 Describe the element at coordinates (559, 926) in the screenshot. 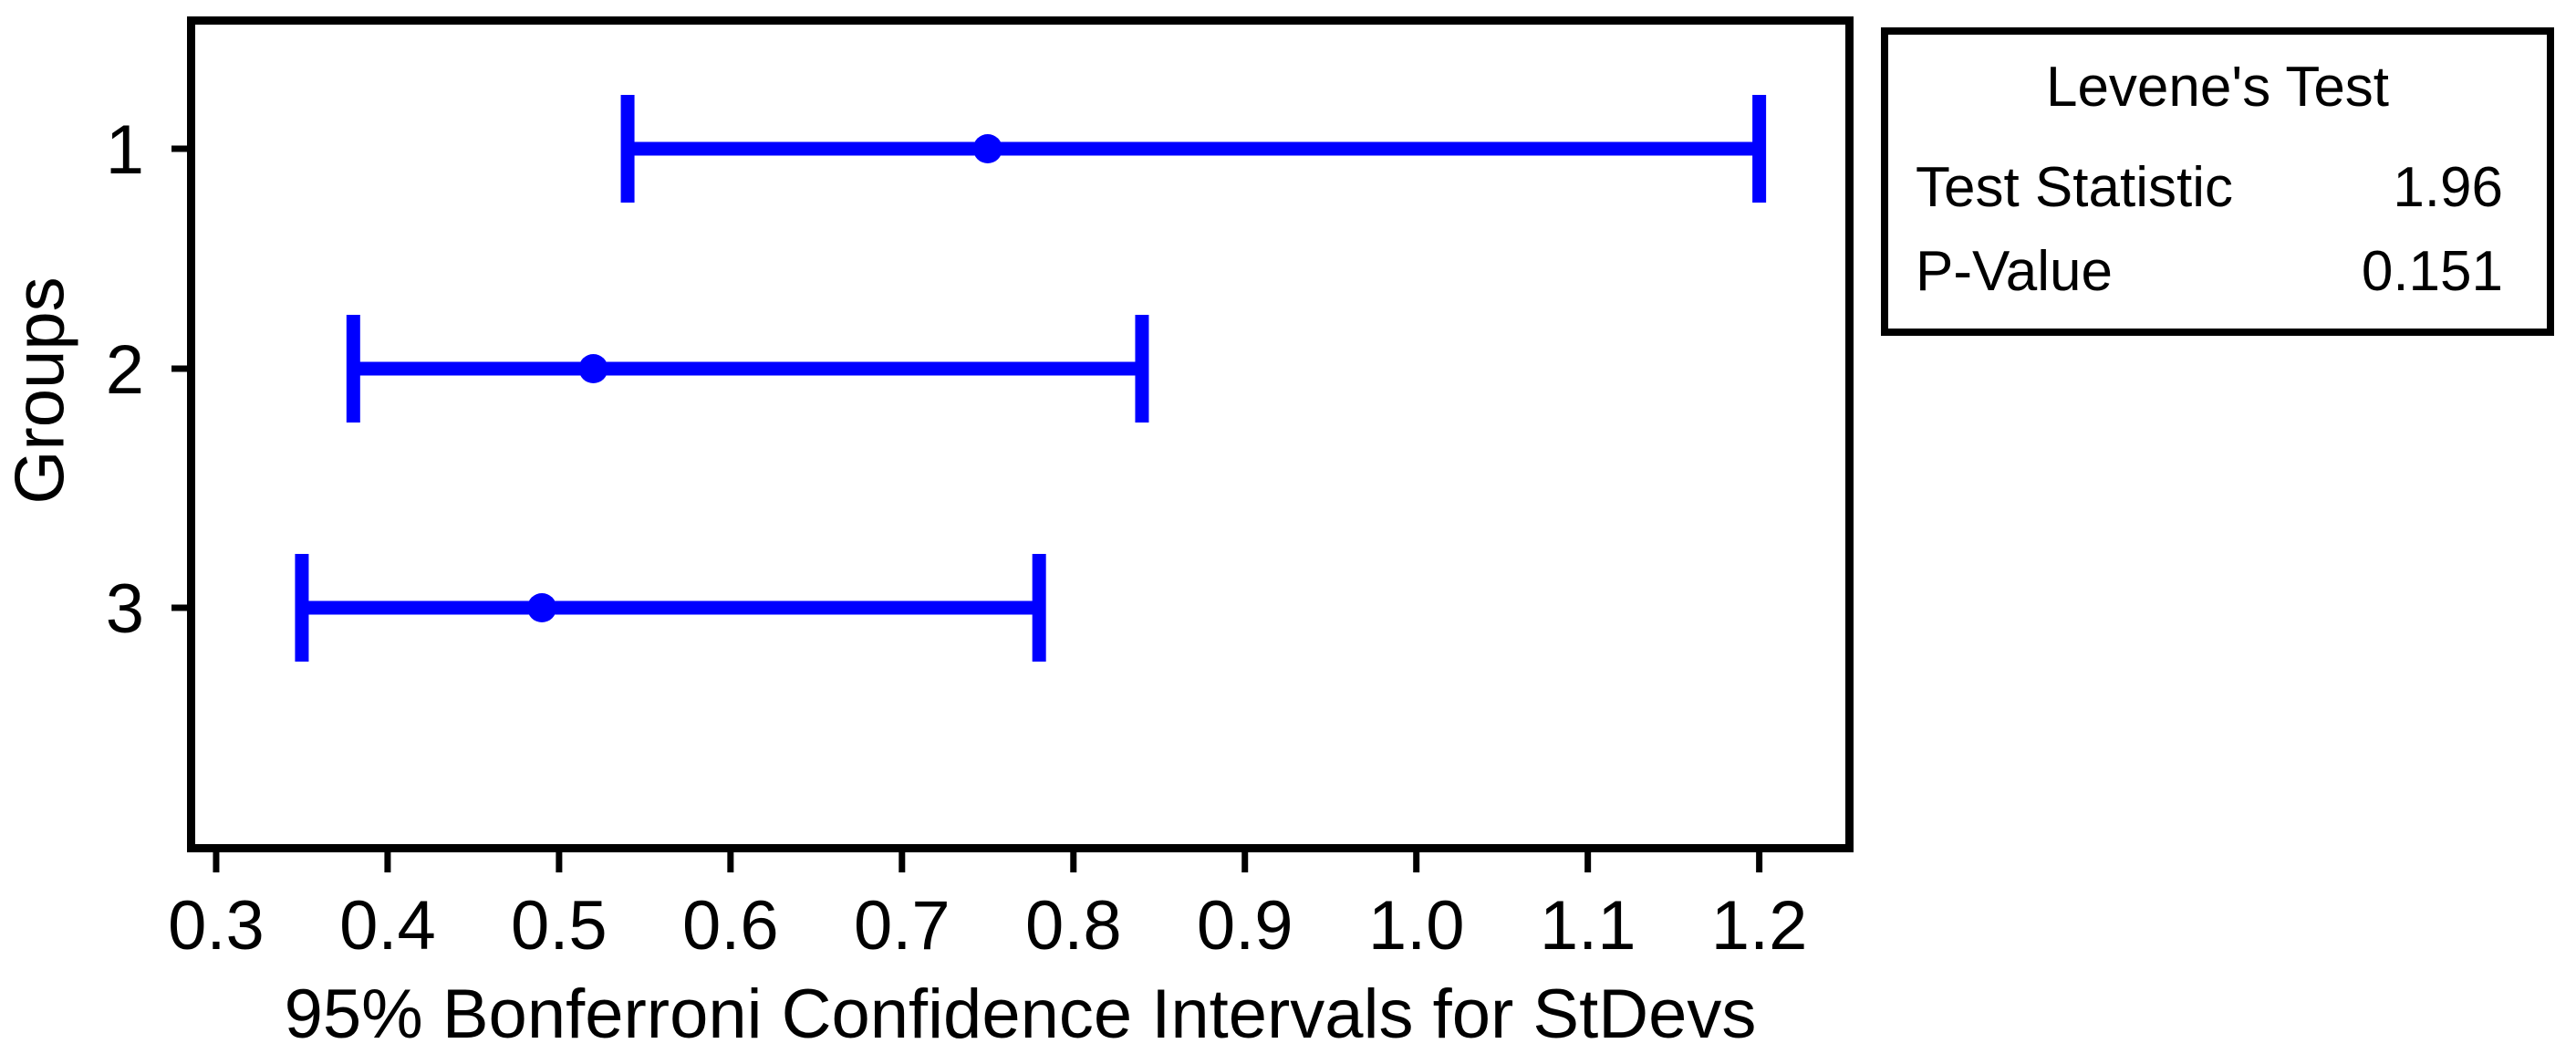

I see `x-tick-label: 0.5` at that location.